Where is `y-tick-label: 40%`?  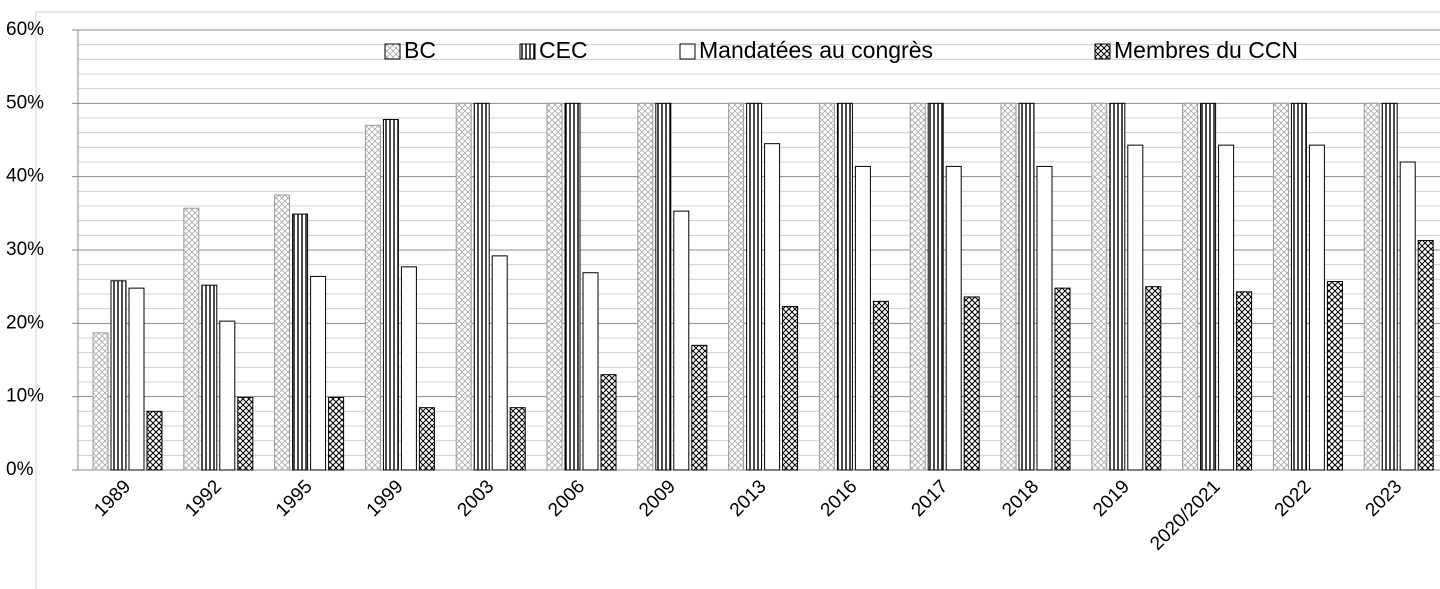 y-tick-label: 40% is located at coordinates (25, 176).